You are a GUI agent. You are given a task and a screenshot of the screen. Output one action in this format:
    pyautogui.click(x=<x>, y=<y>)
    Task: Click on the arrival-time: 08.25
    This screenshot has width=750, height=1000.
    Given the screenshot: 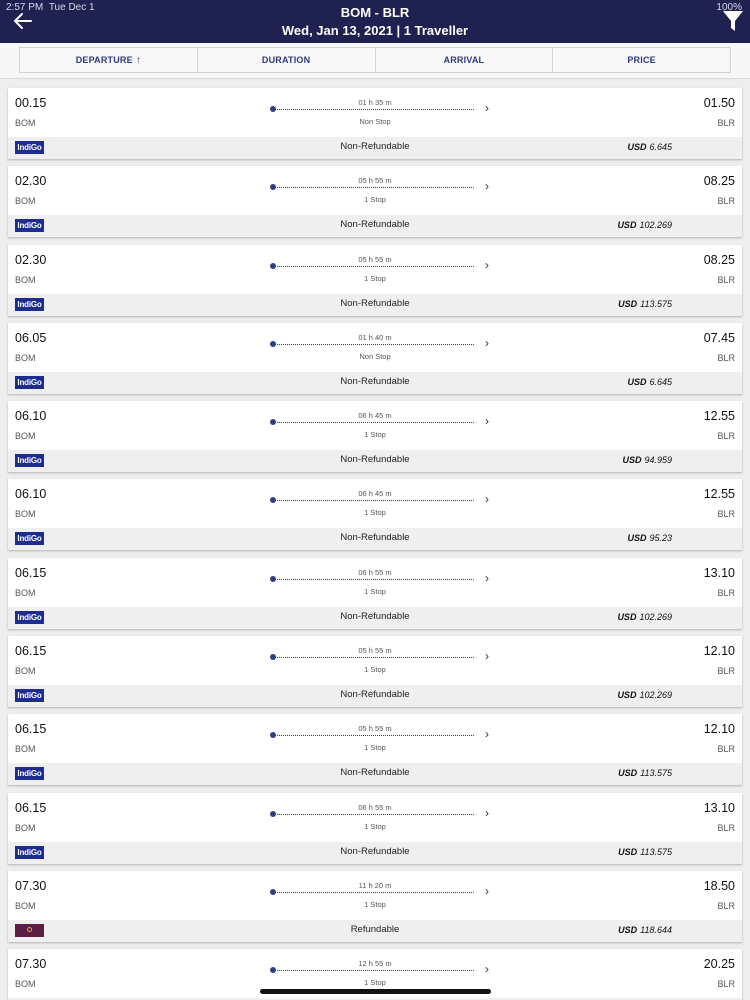 What is the action you would take?
    pyautogui.click(x=719, y=259)
    